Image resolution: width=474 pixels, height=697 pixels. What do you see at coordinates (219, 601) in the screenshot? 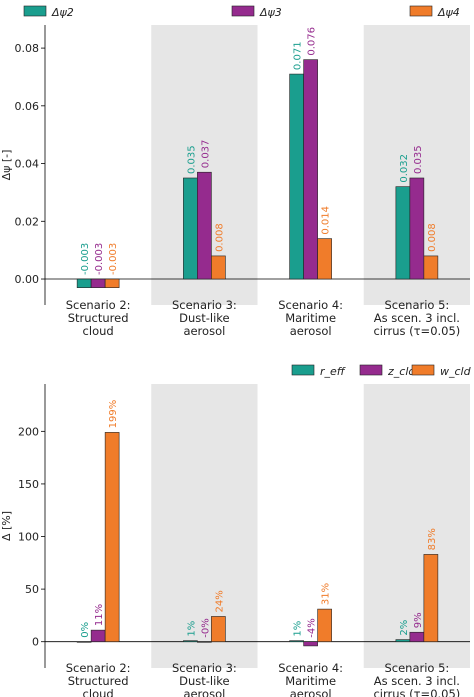
I see `bar-value-label: 24%` at bounding box center [219, 601].